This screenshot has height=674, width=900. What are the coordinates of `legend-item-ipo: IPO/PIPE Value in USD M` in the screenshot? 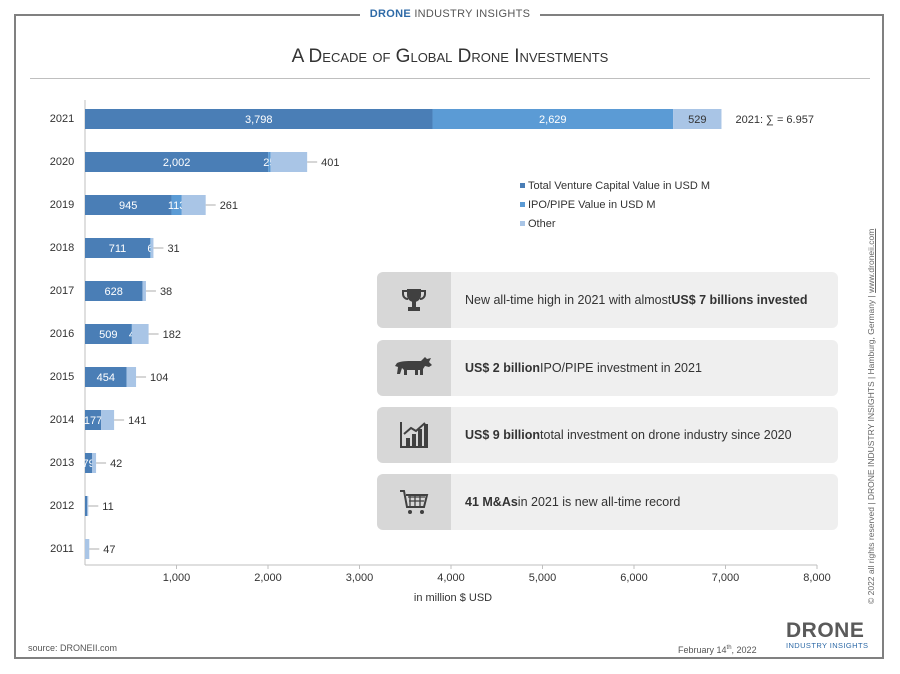 It's located at (615, 204).